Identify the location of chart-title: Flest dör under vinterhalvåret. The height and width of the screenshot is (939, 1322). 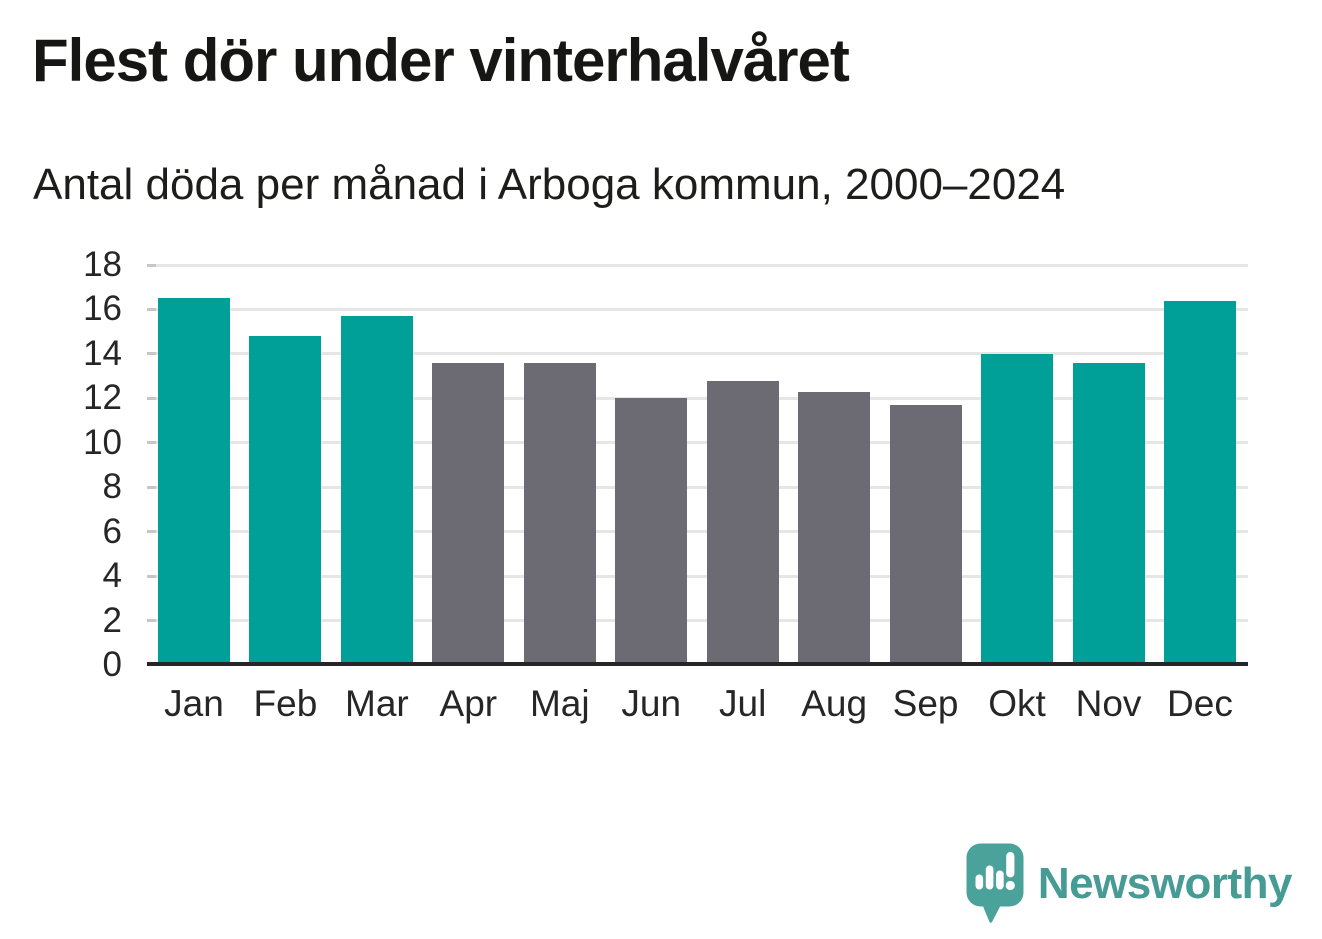
(441, 60).